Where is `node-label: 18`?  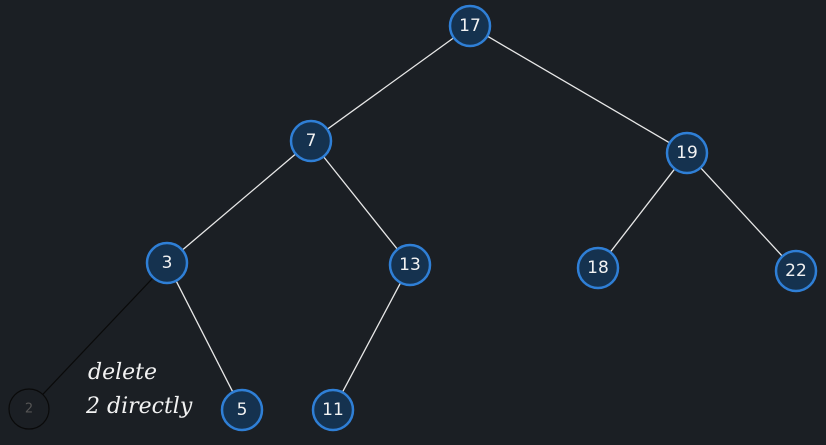 node-label: 18 is located at coordinates (598, 268).